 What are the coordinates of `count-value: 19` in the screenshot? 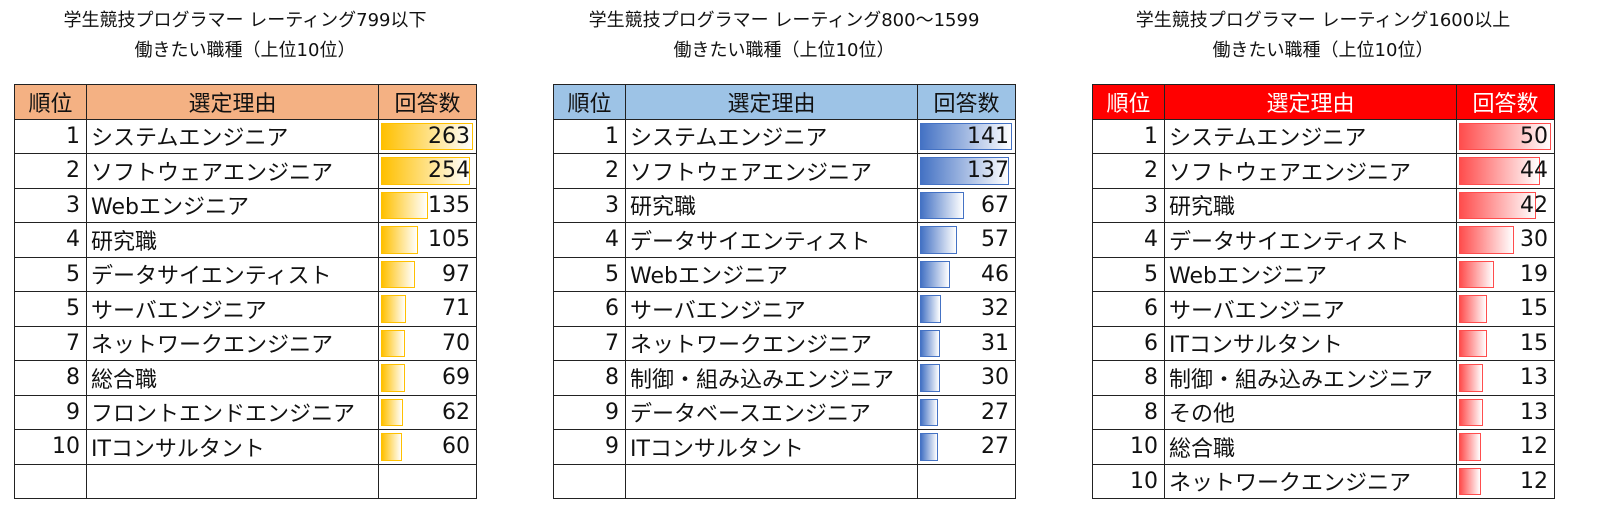 It's located at (1534, 274).